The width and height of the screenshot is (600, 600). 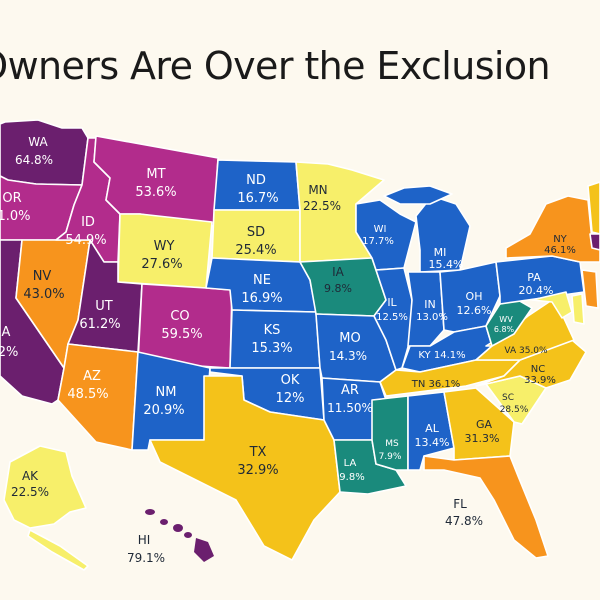 What do you see at coordinates (446, 264) in the screenshot?
I see `label-mi-value: 15.4%` at bounding box center [446, 264].